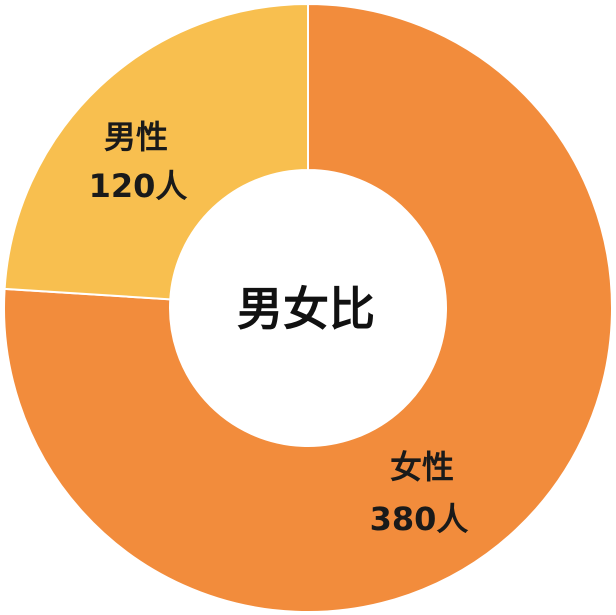  Describe the element at coordinates (419, 519) in the screenshot. I see `slice-label-female-value: 380人` at that location.